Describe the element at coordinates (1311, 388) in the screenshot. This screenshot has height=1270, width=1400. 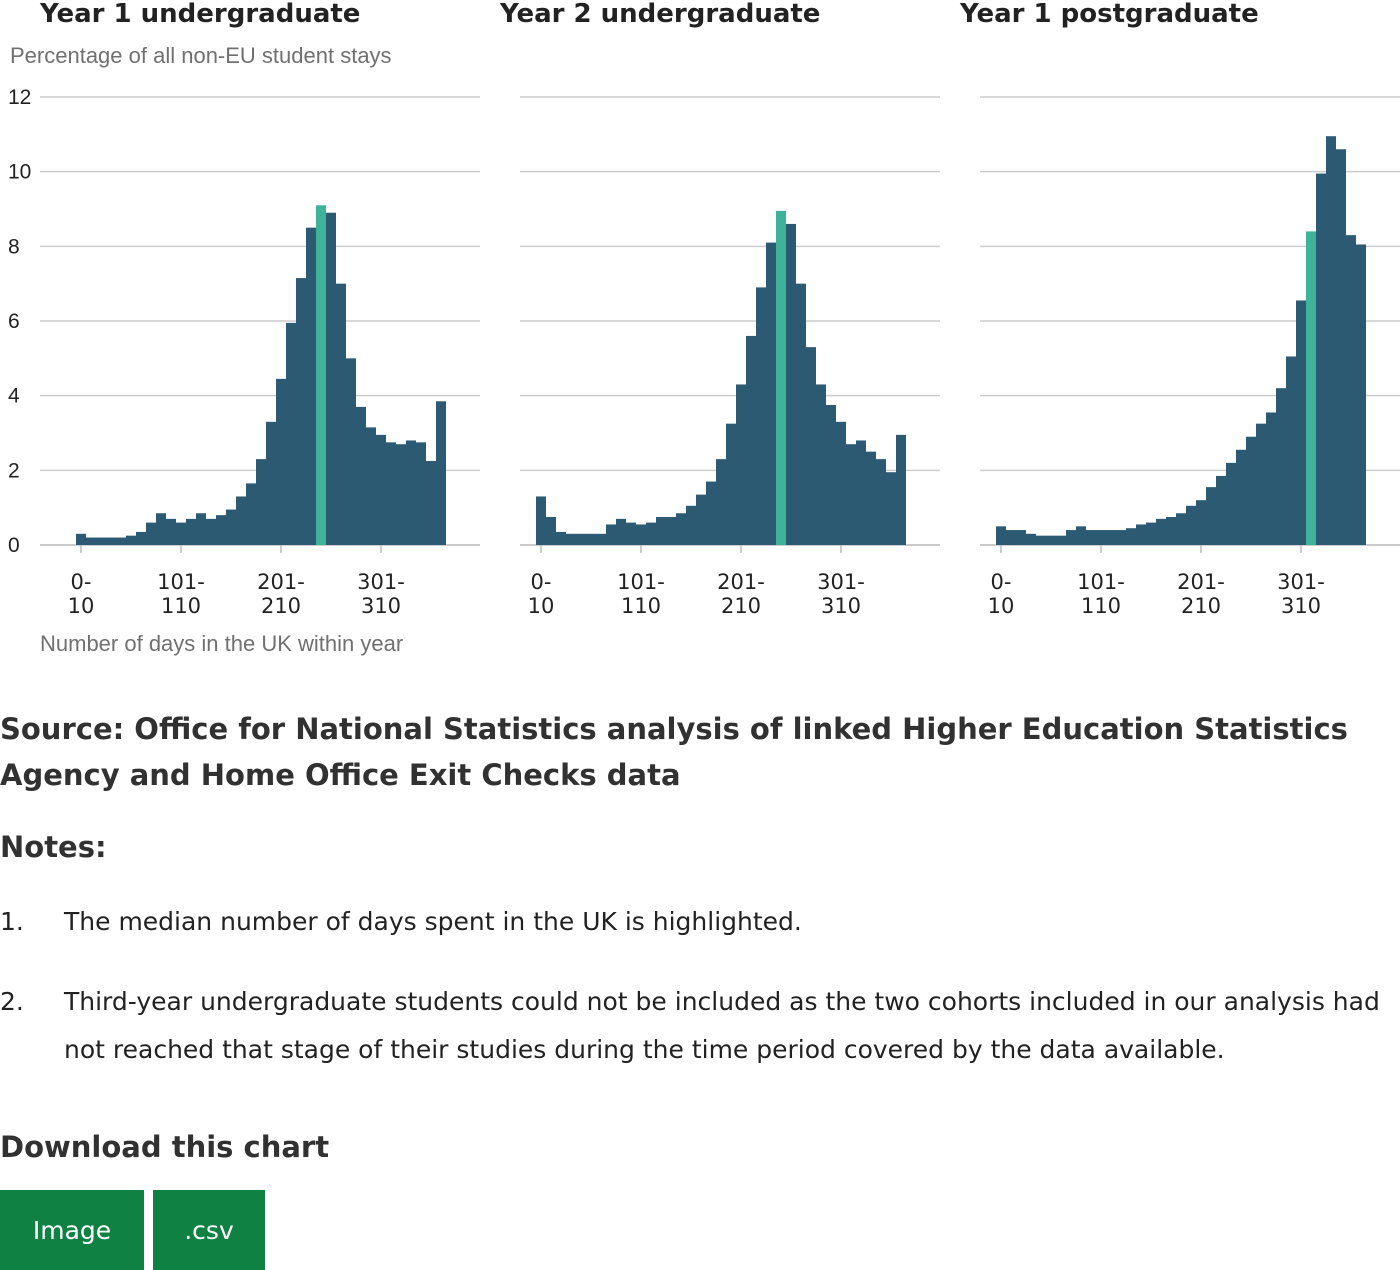
I see `median-bar` at that location.